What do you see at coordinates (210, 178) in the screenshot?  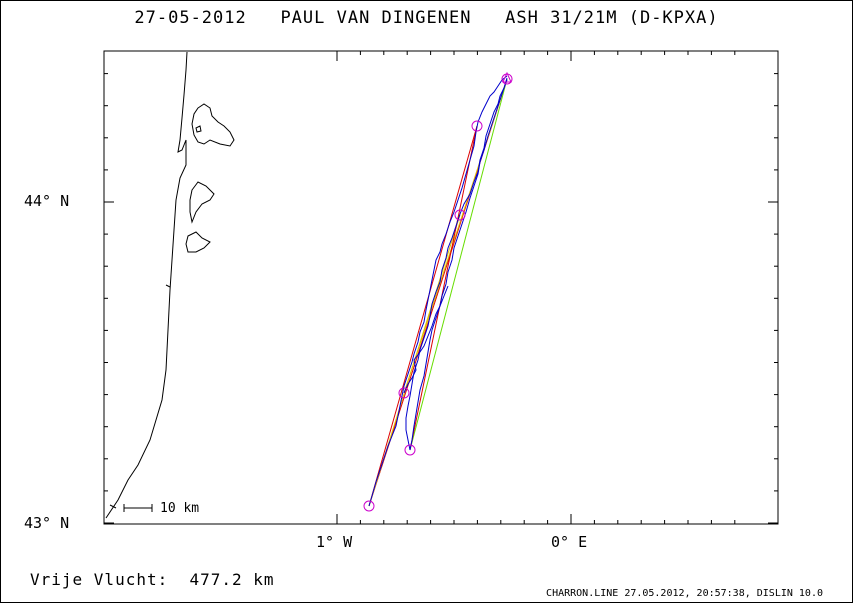 I see `inland-features` at bounding box center [210, 178].